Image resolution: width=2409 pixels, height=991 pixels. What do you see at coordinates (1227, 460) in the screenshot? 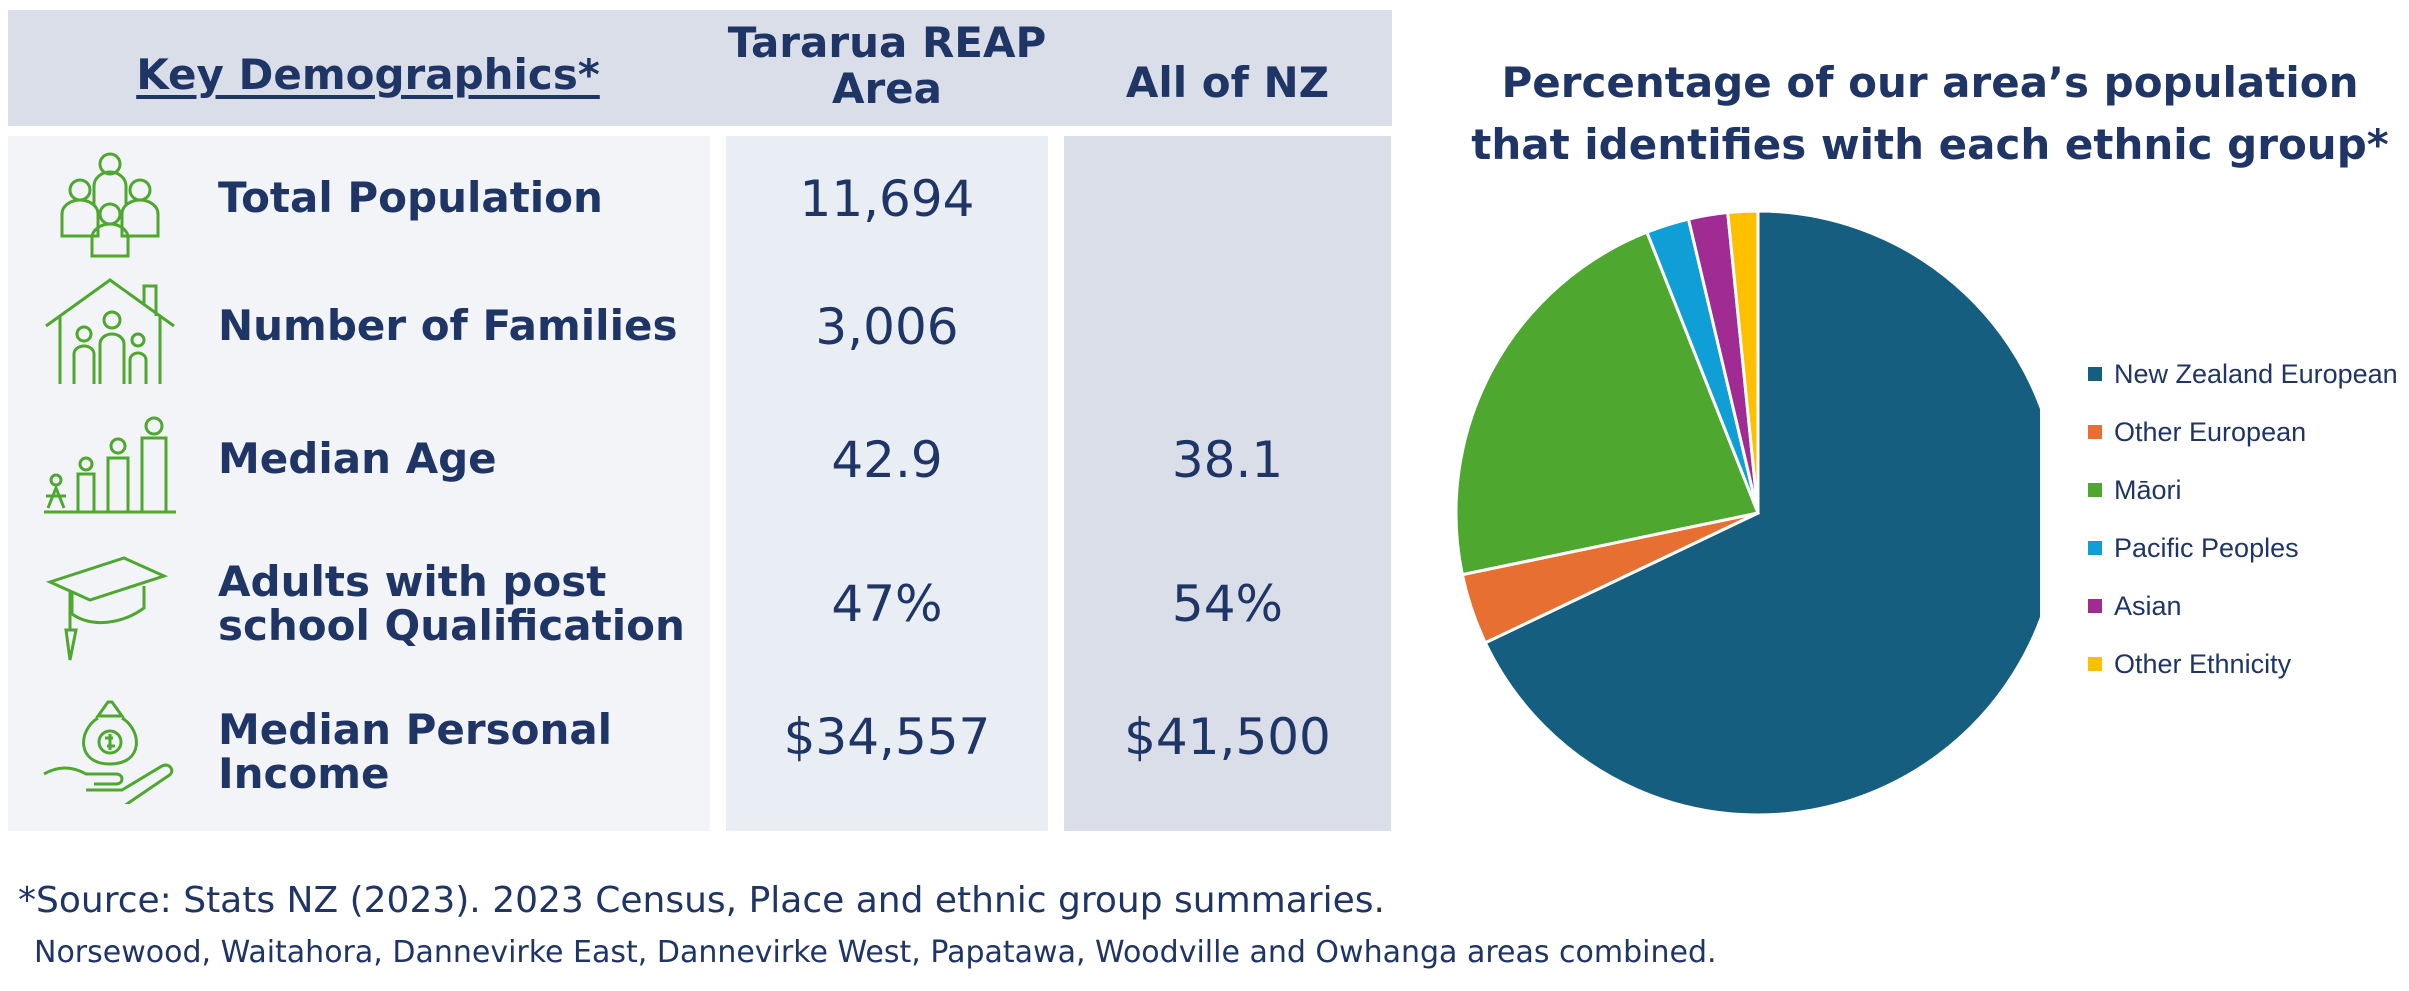
I see `nz-value-median-age: 38.1` at bounding box center [1227, 460].